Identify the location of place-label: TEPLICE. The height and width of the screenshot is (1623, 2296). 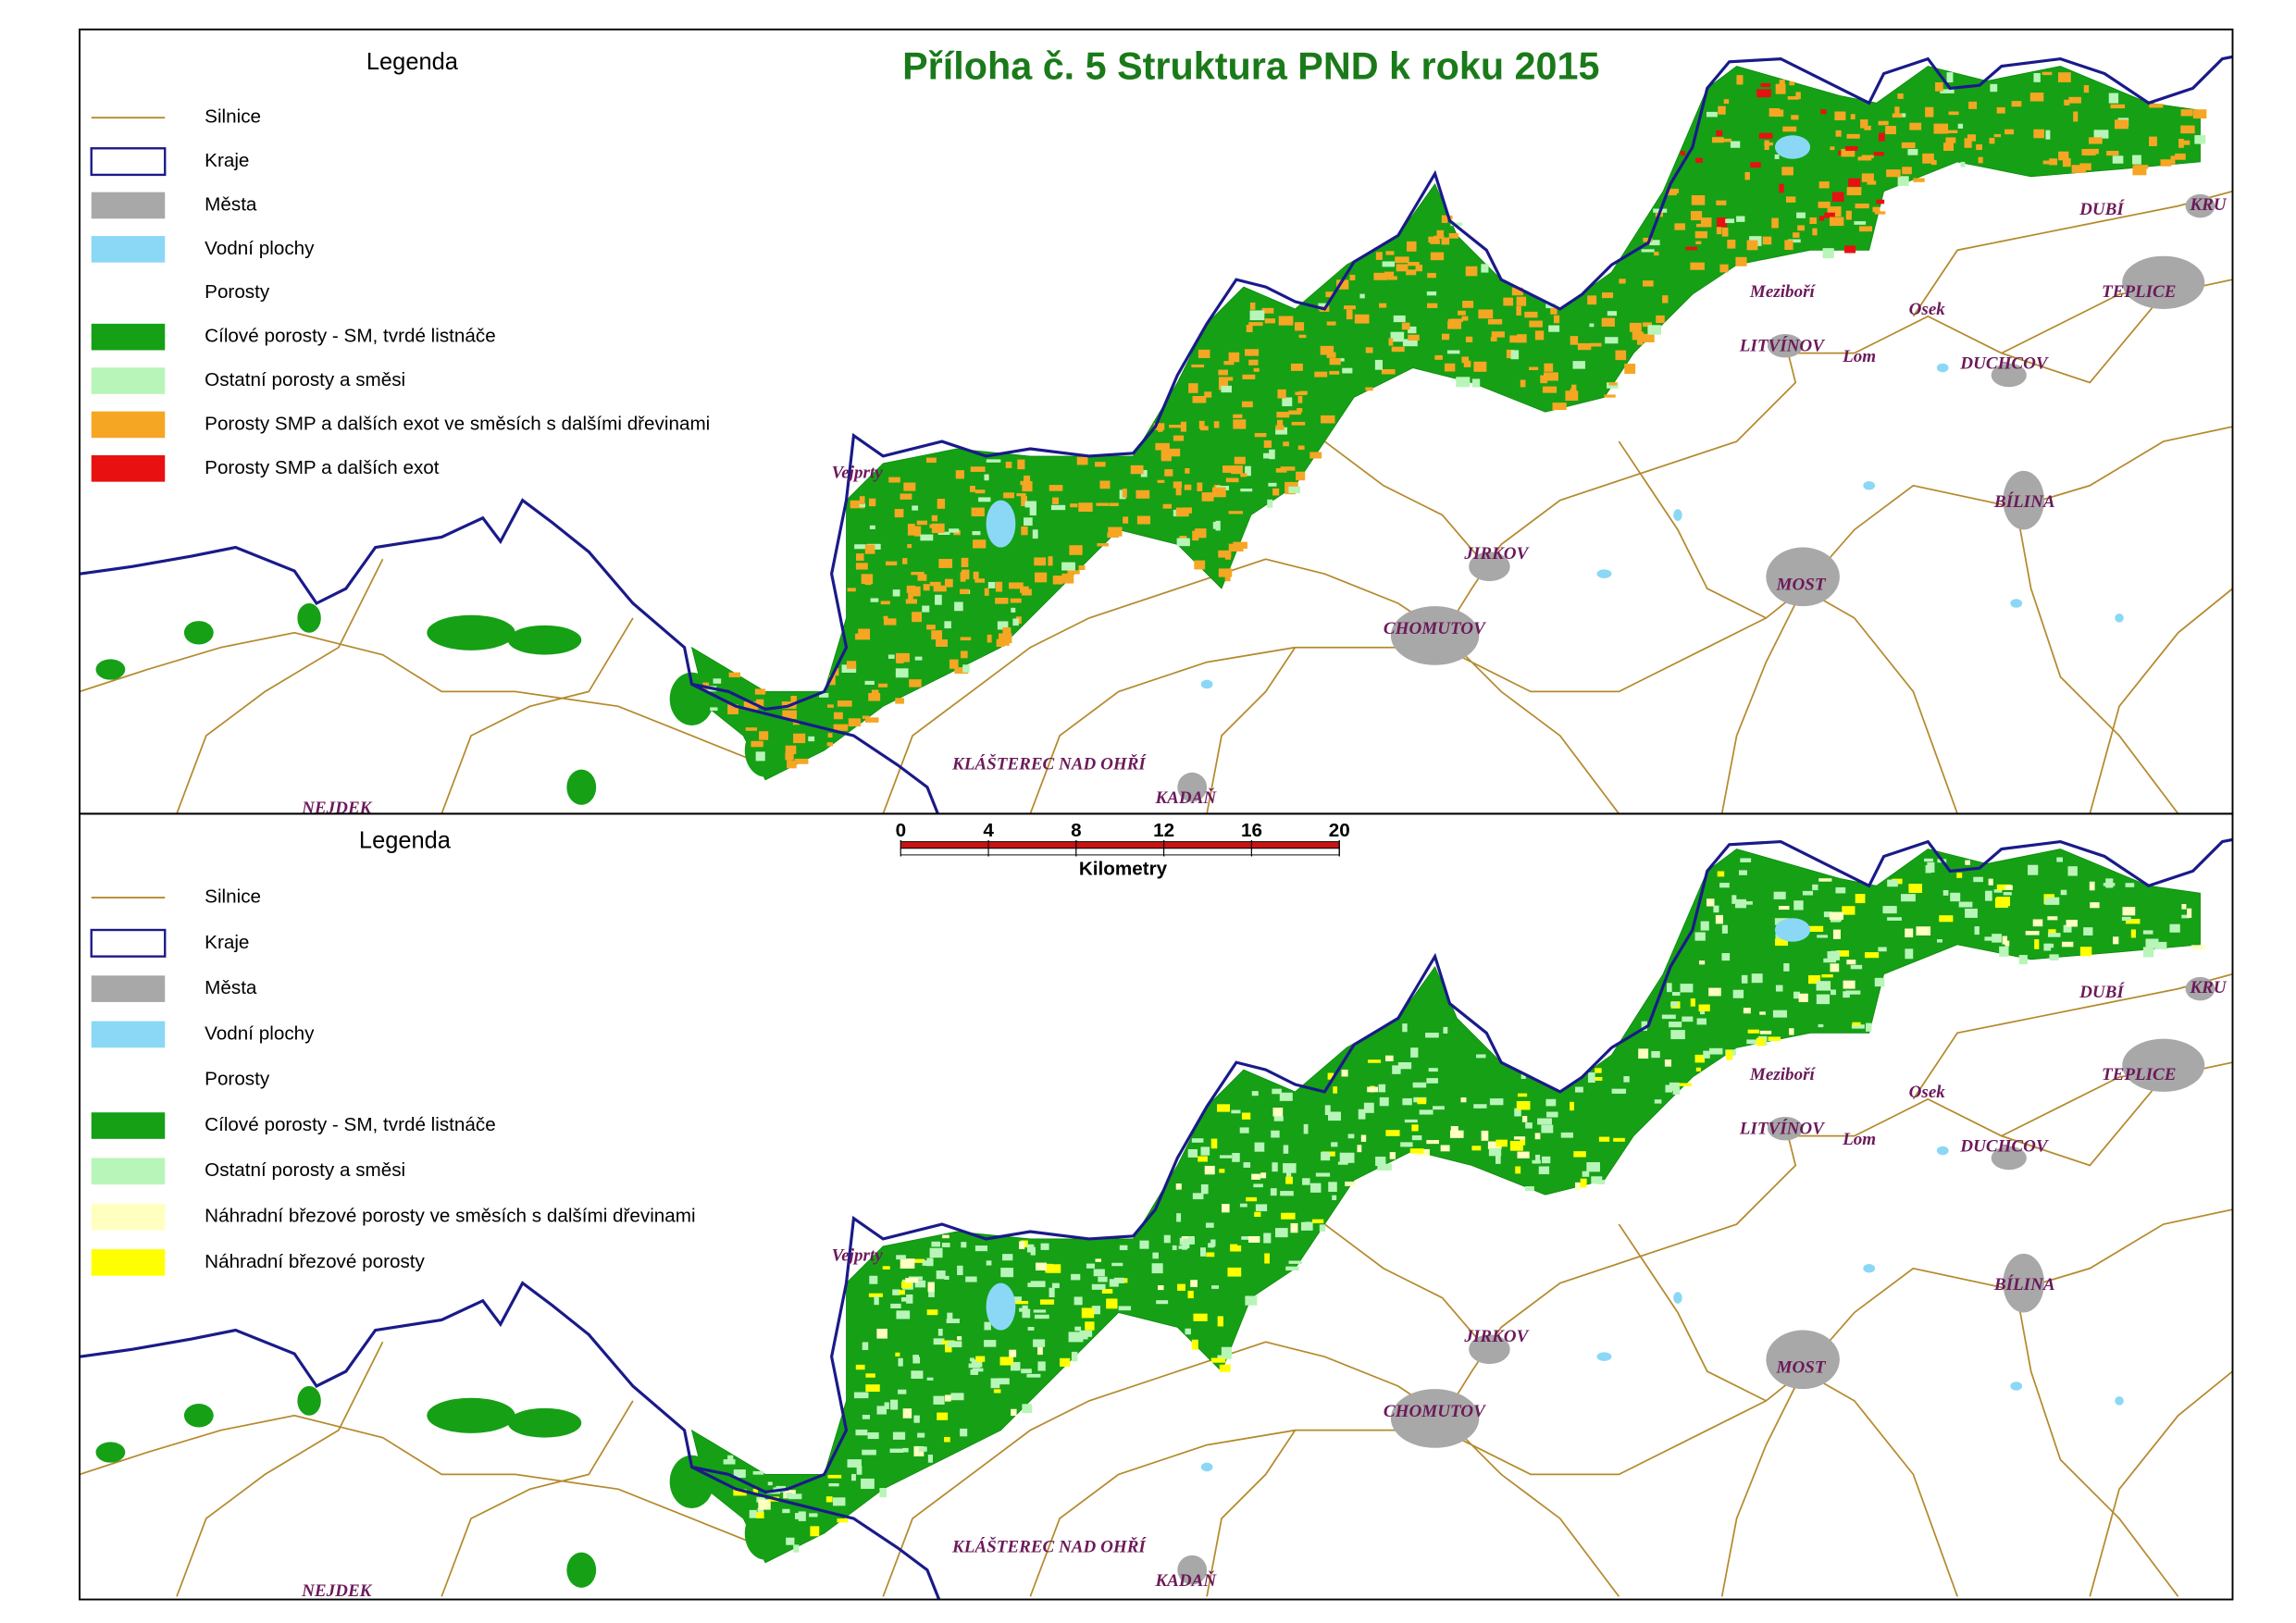
(2139, 1074).